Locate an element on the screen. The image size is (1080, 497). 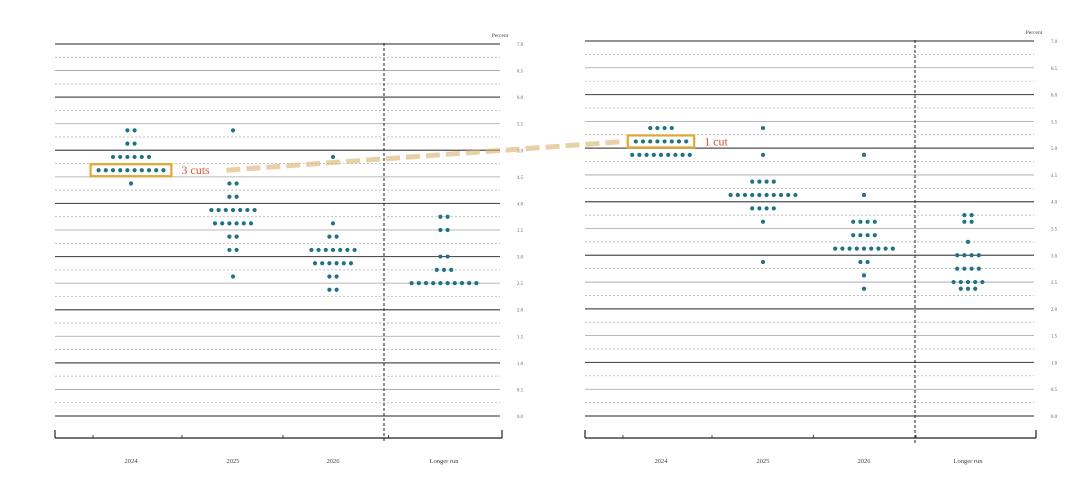
category-label: 2025 is located at coordinates (763, 461).